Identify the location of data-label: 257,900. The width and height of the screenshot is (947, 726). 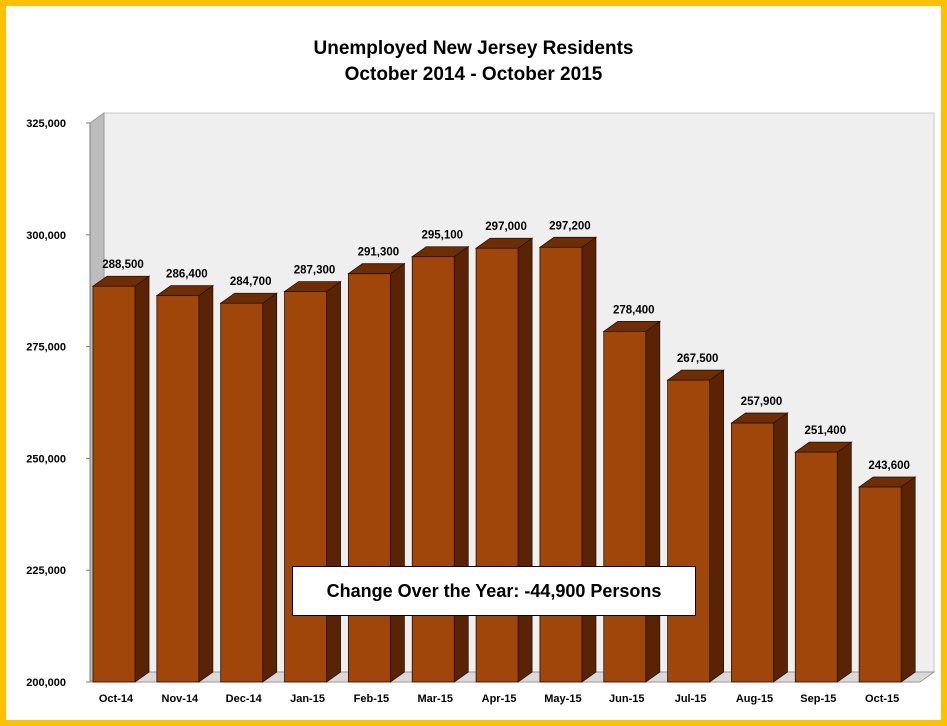
(762, 402).